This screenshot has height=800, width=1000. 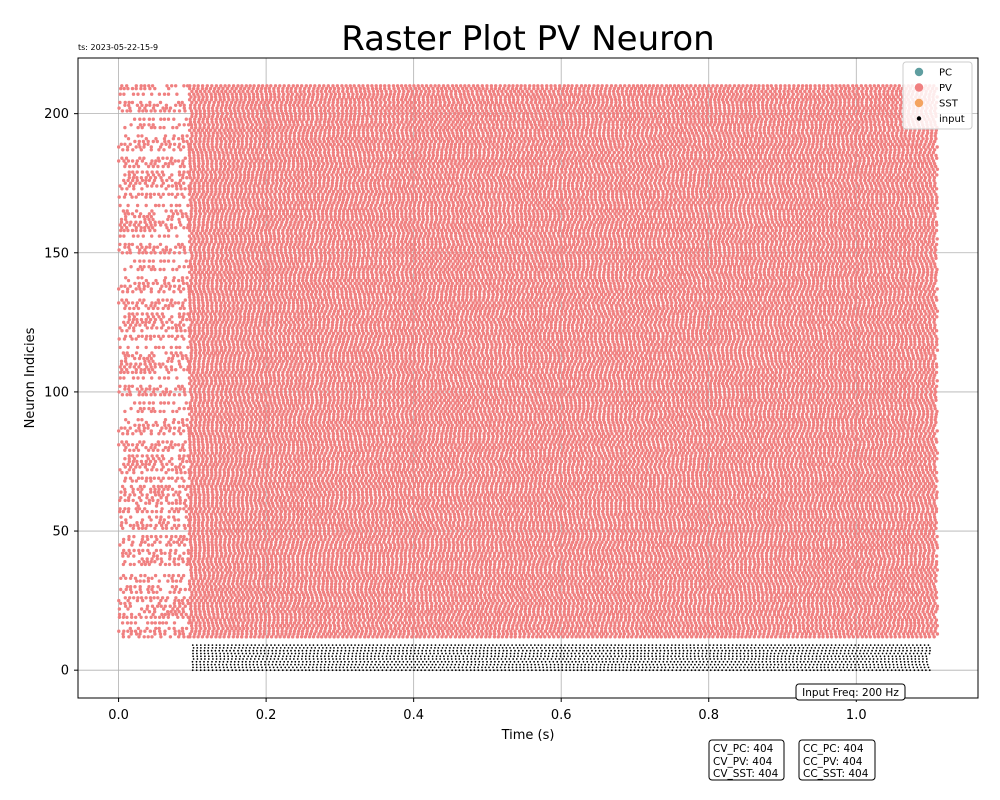 I want to click on y-tick-label: 0, so click(x=65, y=671).